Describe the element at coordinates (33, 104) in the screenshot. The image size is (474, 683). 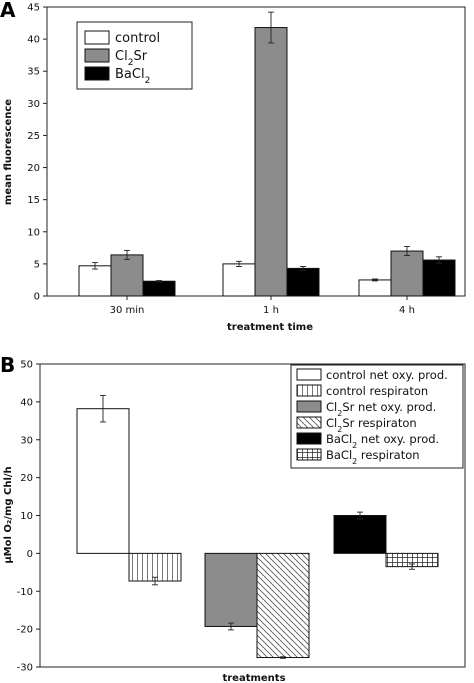
I see `panel-a-y-tick-label: 30` at that location.